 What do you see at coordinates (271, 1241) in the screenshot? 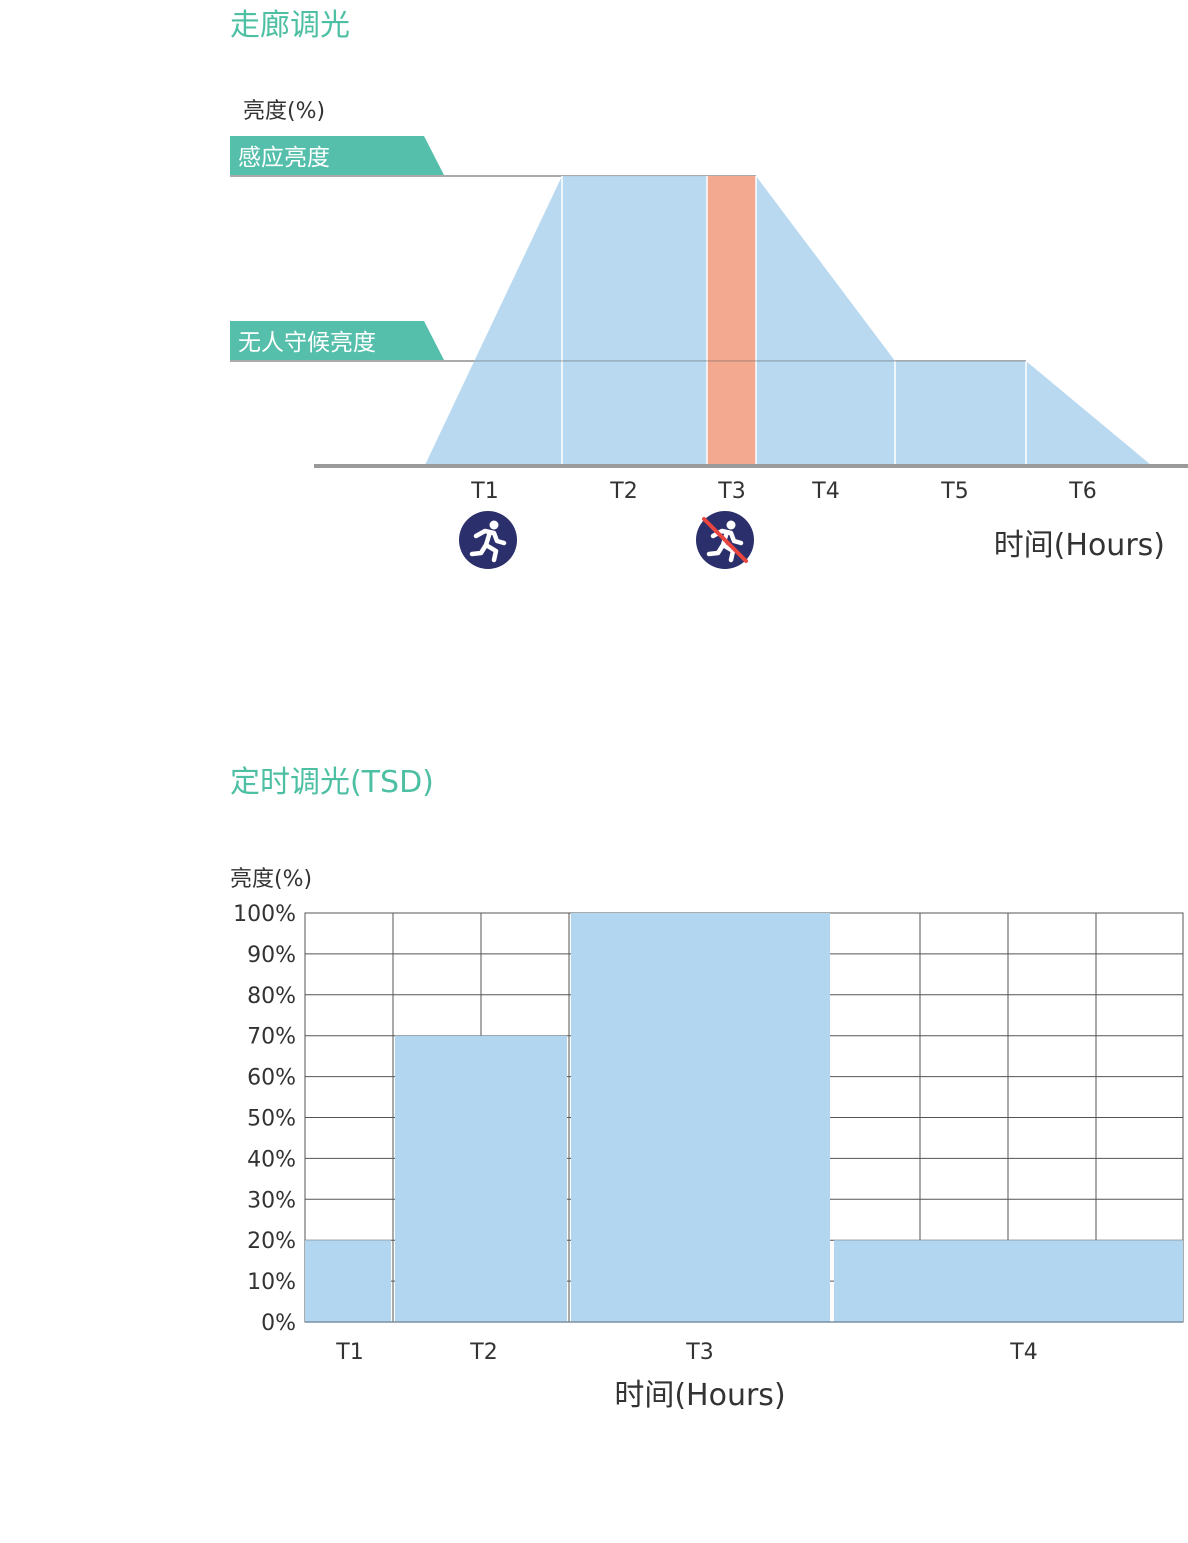
I see `y-tick-label: 20%` at bounding box center [271, 1241].